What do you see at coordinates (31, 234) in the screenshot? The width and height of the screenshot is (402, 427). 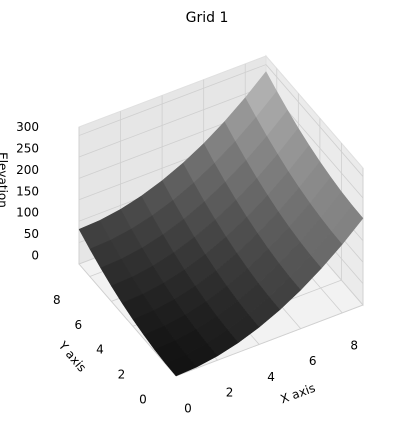 I see `z-tick-label: 50` at bounding box center [31, 234].